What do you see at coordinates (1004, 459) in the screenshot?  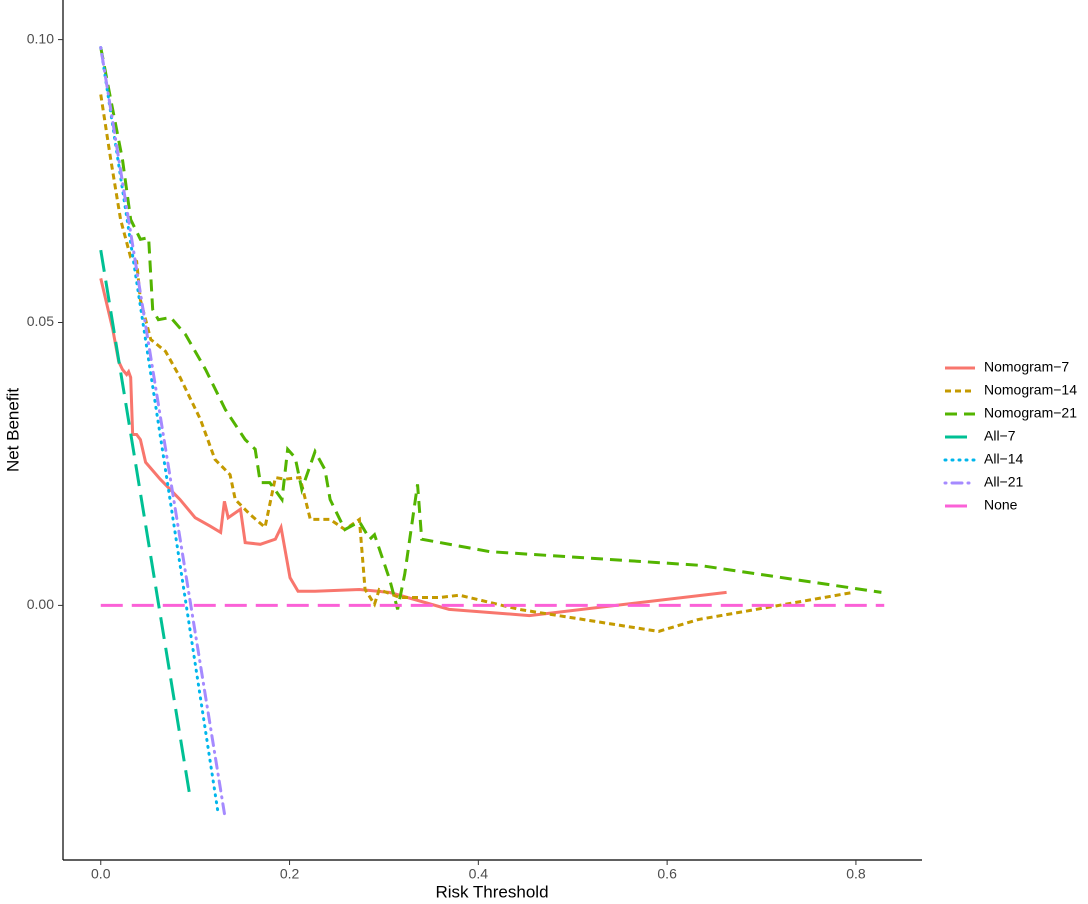 I see `legend-label: All−14` at bounding box center [1004, 459].